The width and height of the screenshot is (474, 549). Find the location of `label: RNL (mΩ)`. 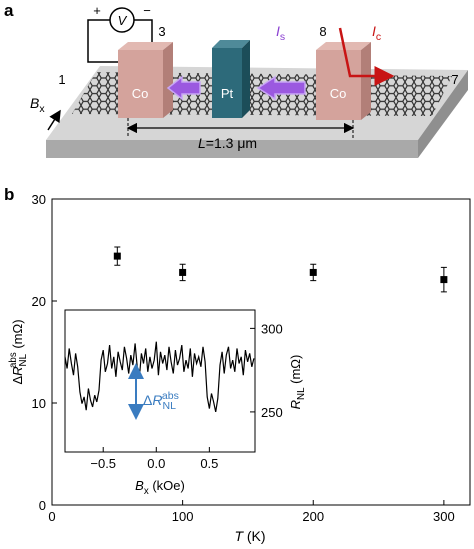

label: RNL (mΩ) is located at coordinates (297, 382).